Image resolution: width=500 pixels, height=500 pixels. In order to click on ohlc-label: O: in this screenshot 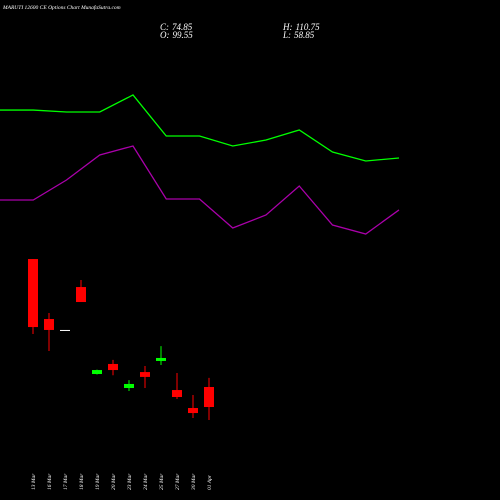, I will do `click(165, 35)`.